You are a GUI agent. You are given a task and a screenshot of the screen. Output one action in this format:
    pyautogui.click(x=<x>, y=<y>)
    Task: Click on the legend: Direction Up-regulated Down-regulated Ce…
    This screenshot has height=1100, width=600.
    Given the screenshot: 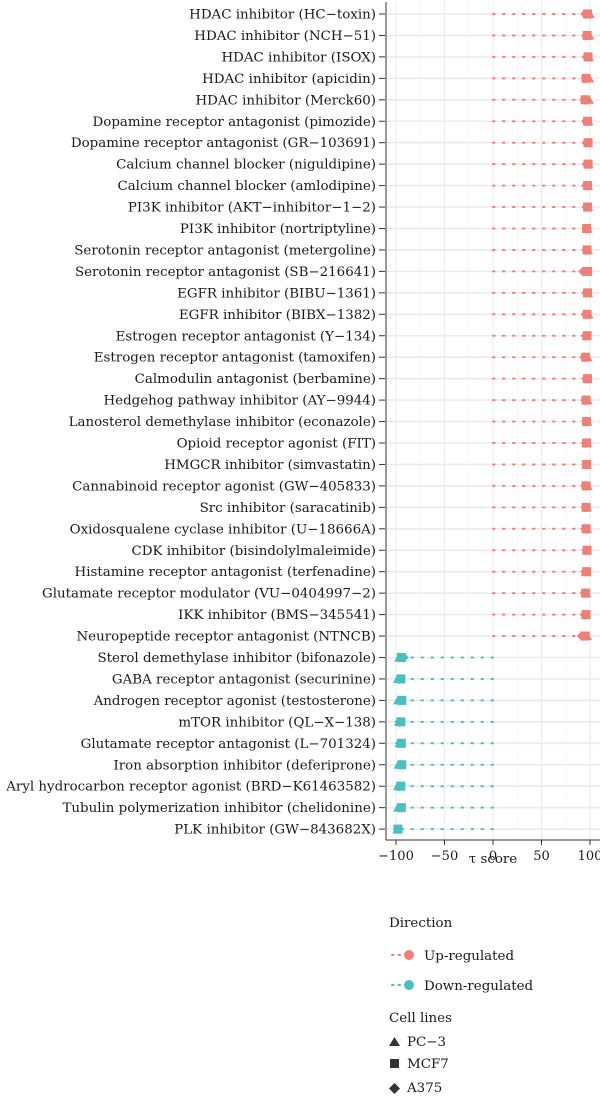 What is the action you would take?
    pyautogui.click(x=461, y=1006)
    